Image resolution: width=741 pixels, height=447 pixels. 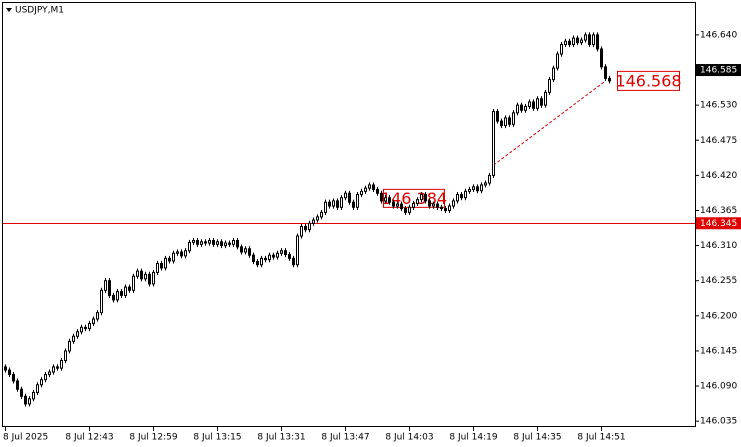 What do you see at coordinates (25, 438) in the screenshot?
I see `x-tick-label: 8 Jul 2025` at bounding box center [25, 438].